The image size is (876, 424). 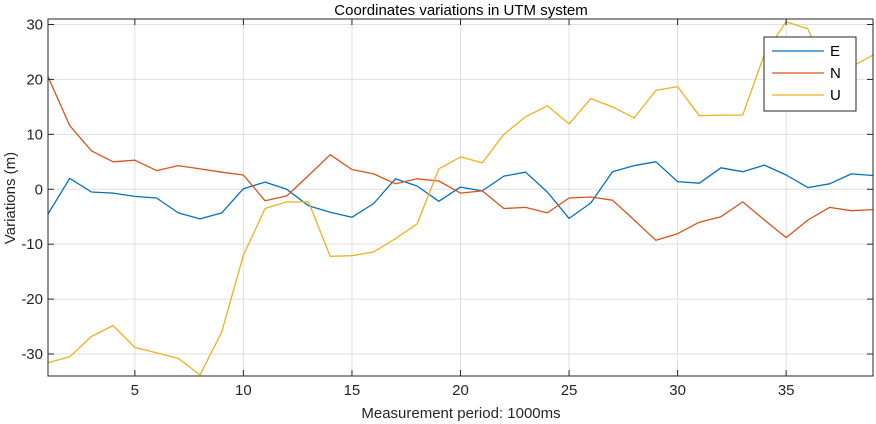 I want to click on x-tick-label: 15, so click(x=352, y=390).